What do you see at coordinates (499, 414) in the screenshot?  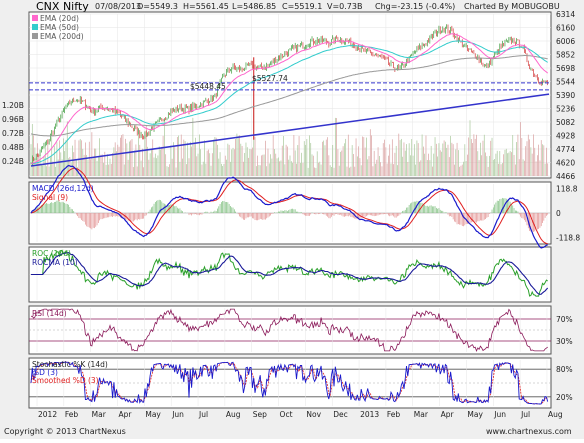 I see `month-label: Jun` at bounding box center [499, 414].